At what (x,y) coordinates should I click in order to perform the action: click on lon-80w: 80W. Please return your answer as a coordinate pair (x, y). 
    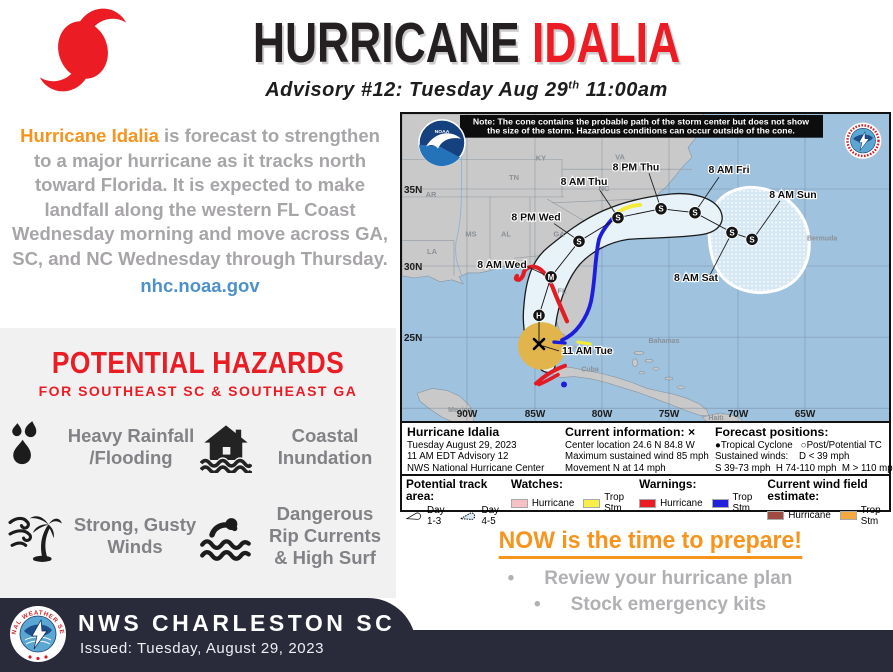
    Looking at the image, I should click on (602, 414).